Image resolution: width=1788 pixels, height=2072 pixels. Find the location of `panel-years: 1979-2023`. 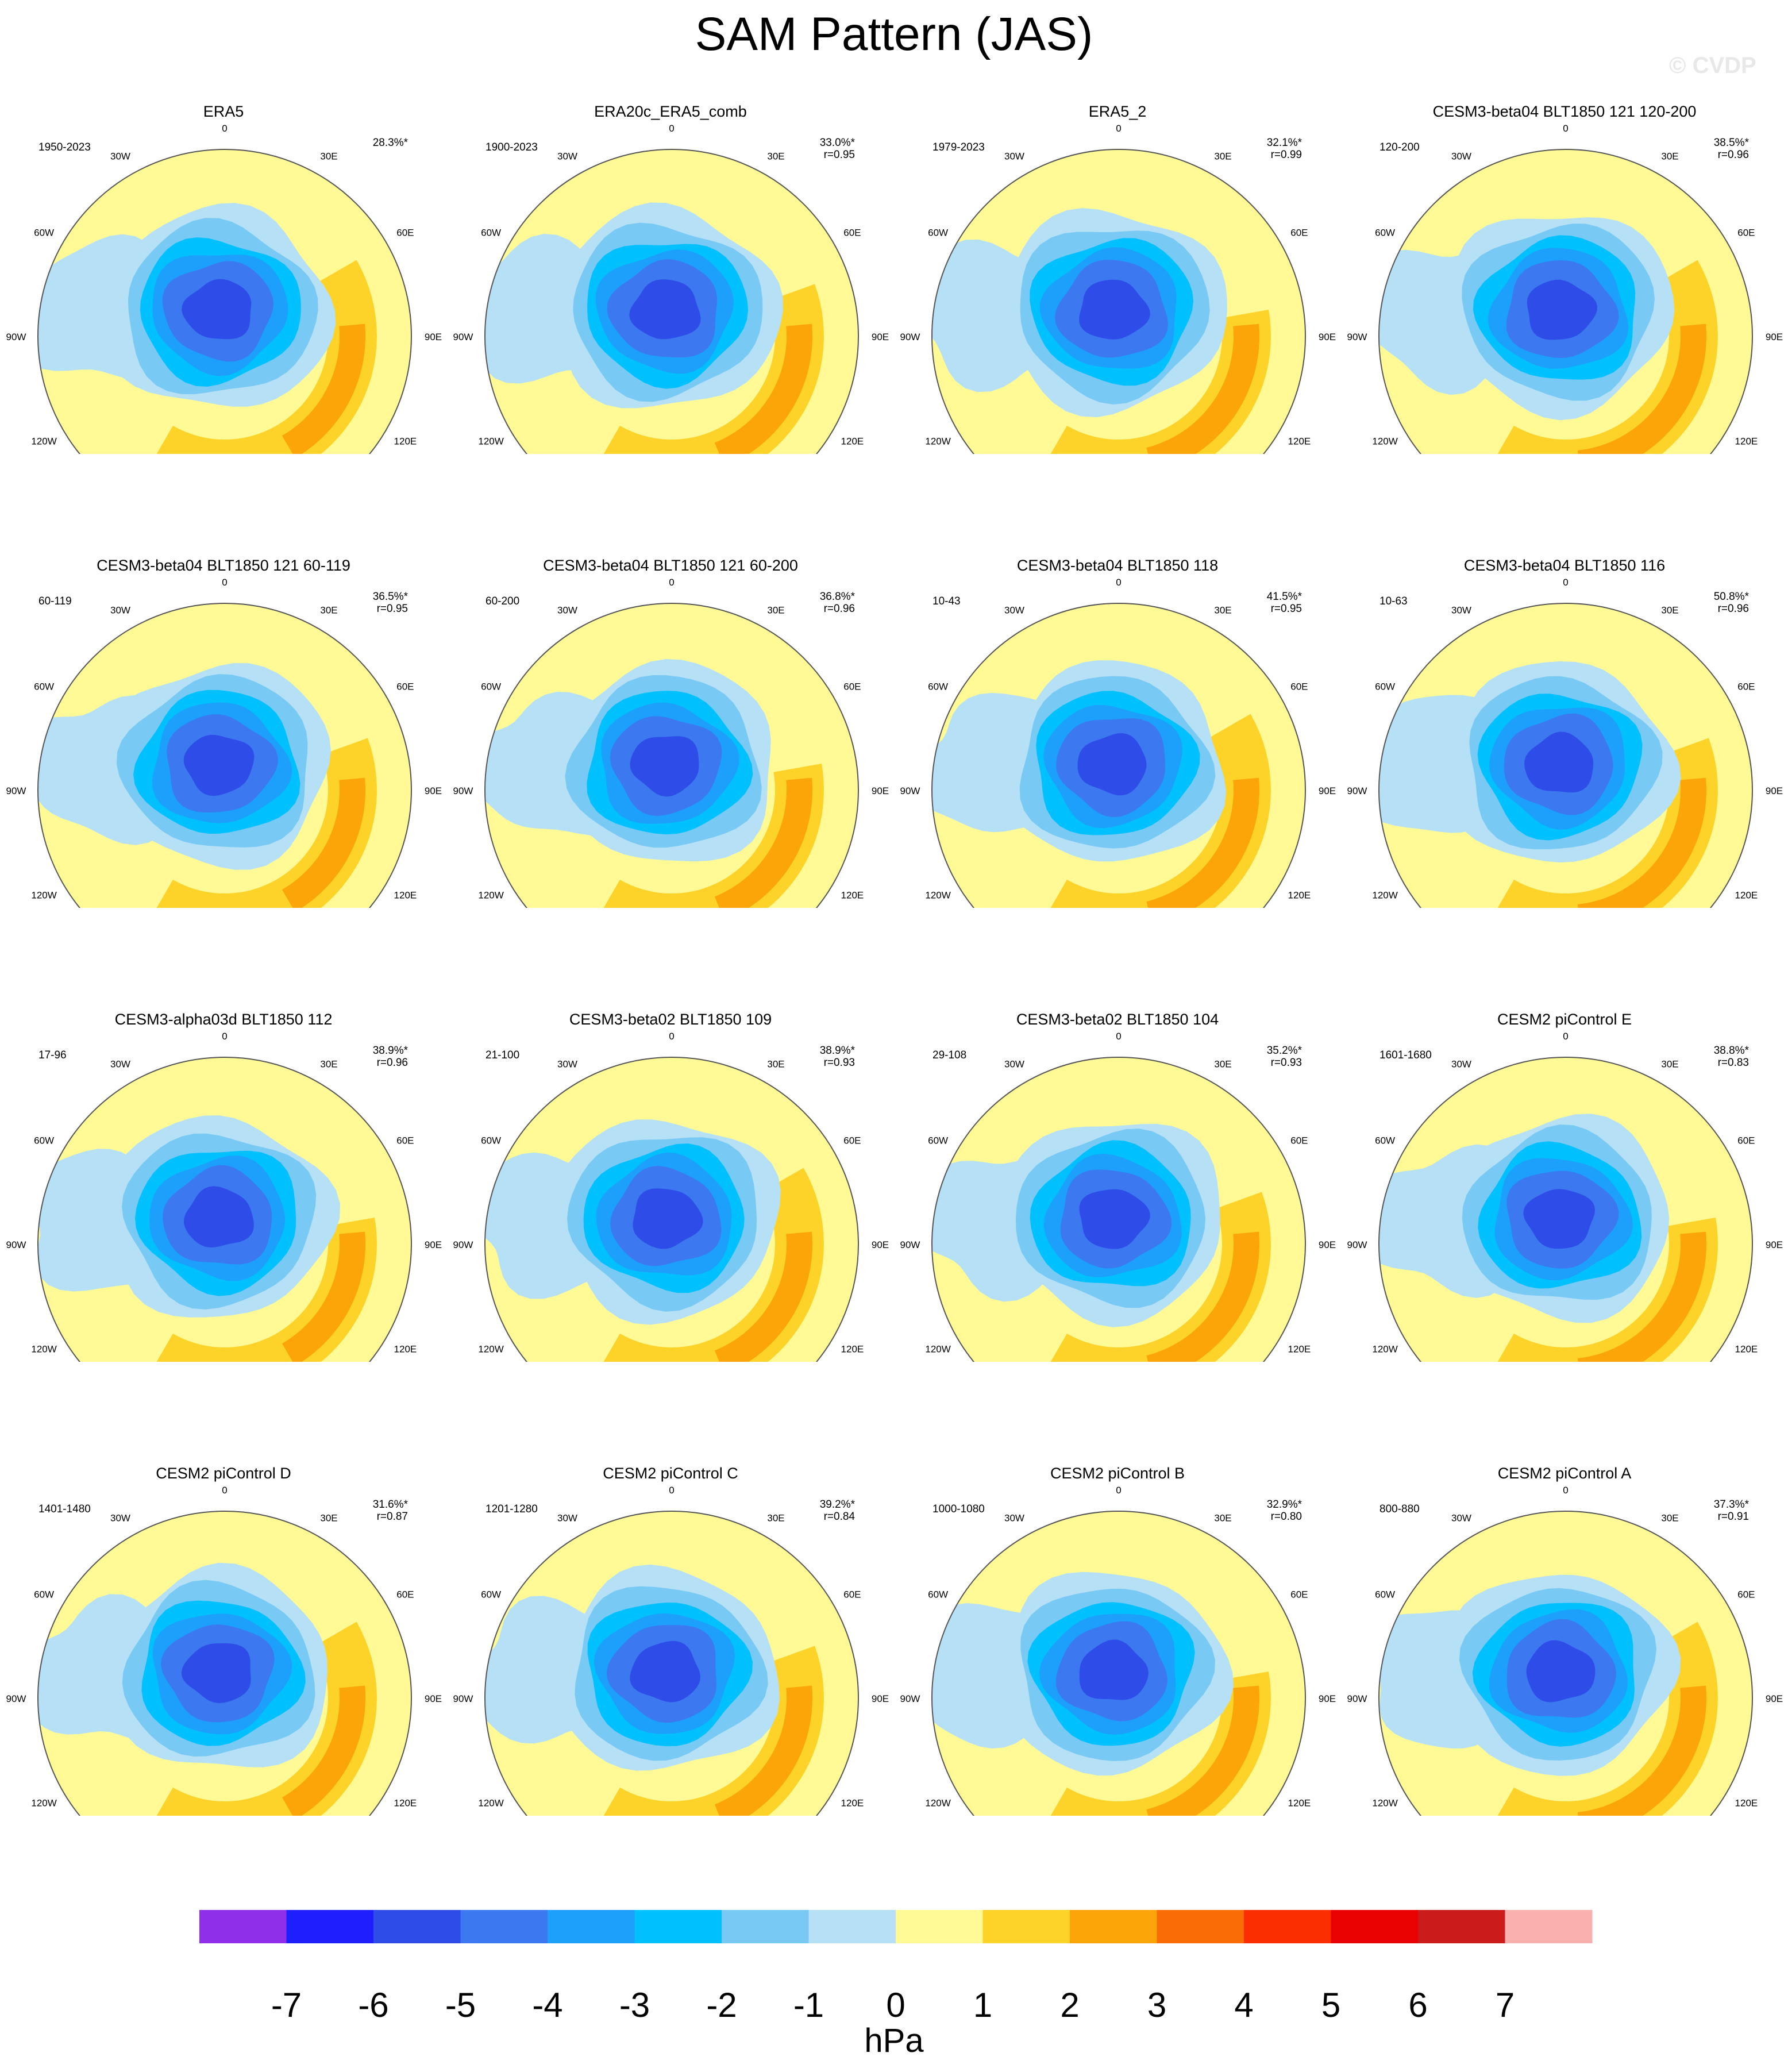

panel-years: 1979-2023 is located at coordinates (958, 147).